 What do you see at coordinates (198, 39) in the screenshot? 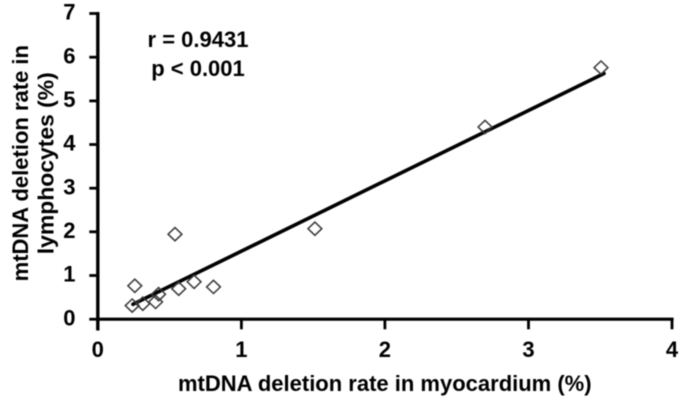
I see `svg-text: r = 0.9431` at bounding box center [198, 39].